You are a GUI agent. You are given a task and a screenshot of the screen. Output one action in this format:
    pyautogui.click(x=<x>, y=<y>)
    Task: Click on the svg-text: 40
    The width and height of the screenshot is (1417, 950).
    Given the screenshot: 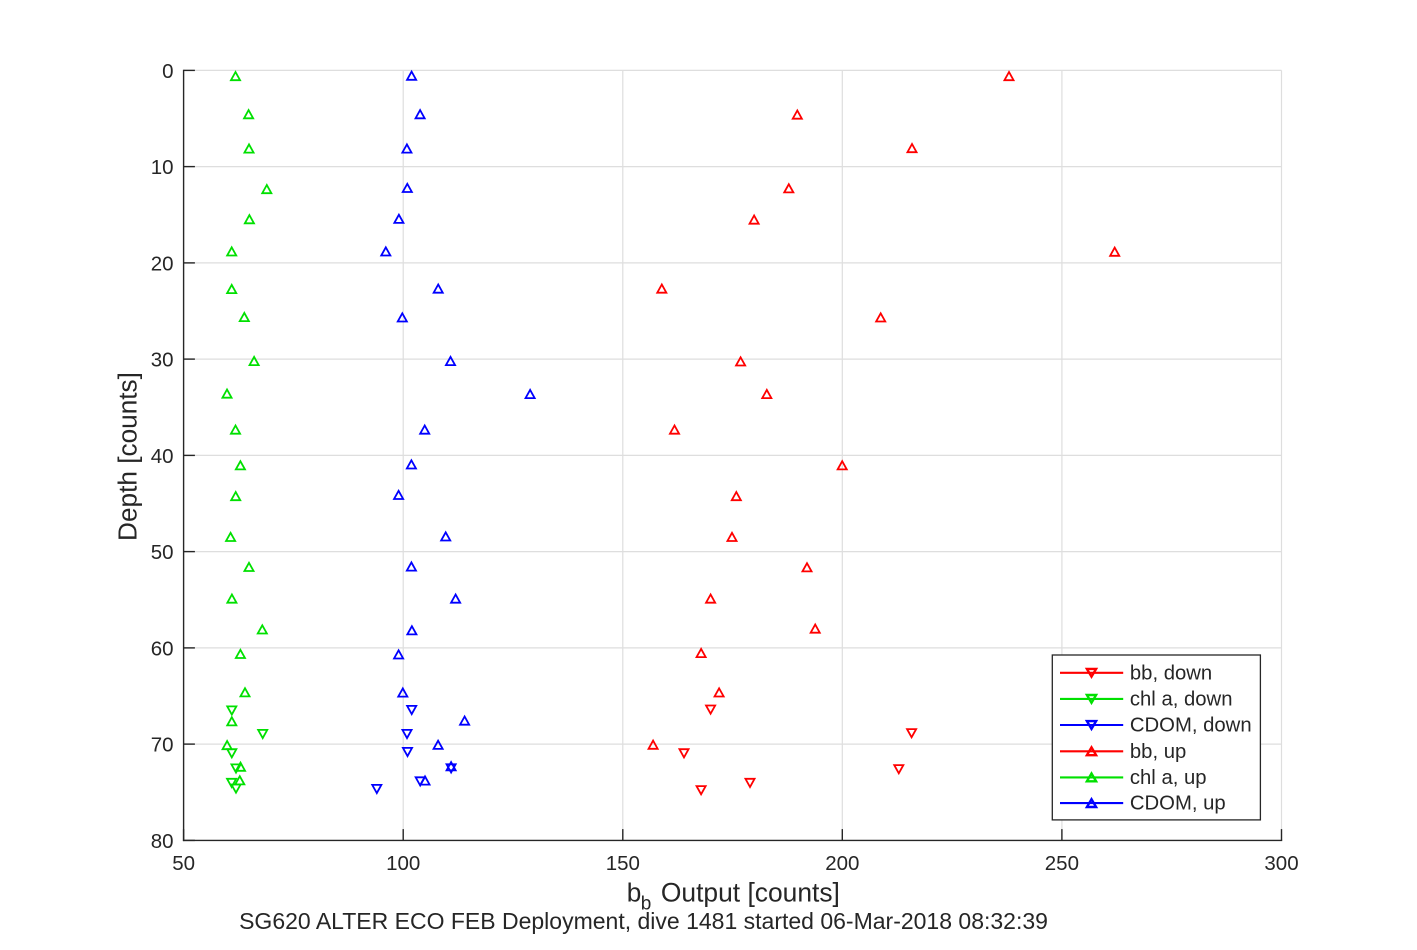 What is the action you would take?
    pyautogui.click(x=162, y=456)
    